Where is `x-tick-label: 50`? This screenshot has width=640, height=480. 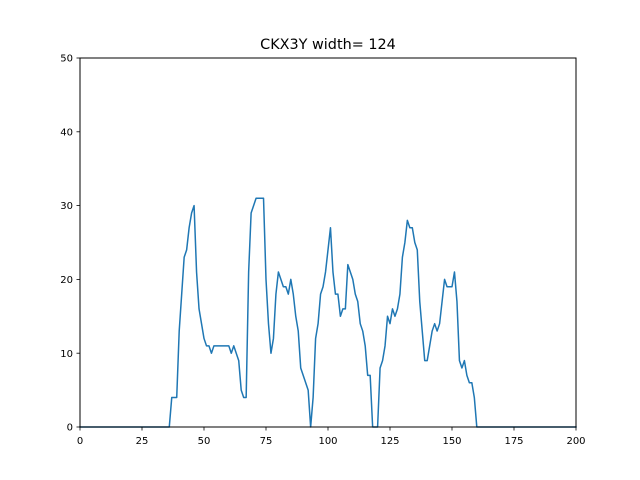
x-tick-label: 50 is located at coordinates (204, 441).